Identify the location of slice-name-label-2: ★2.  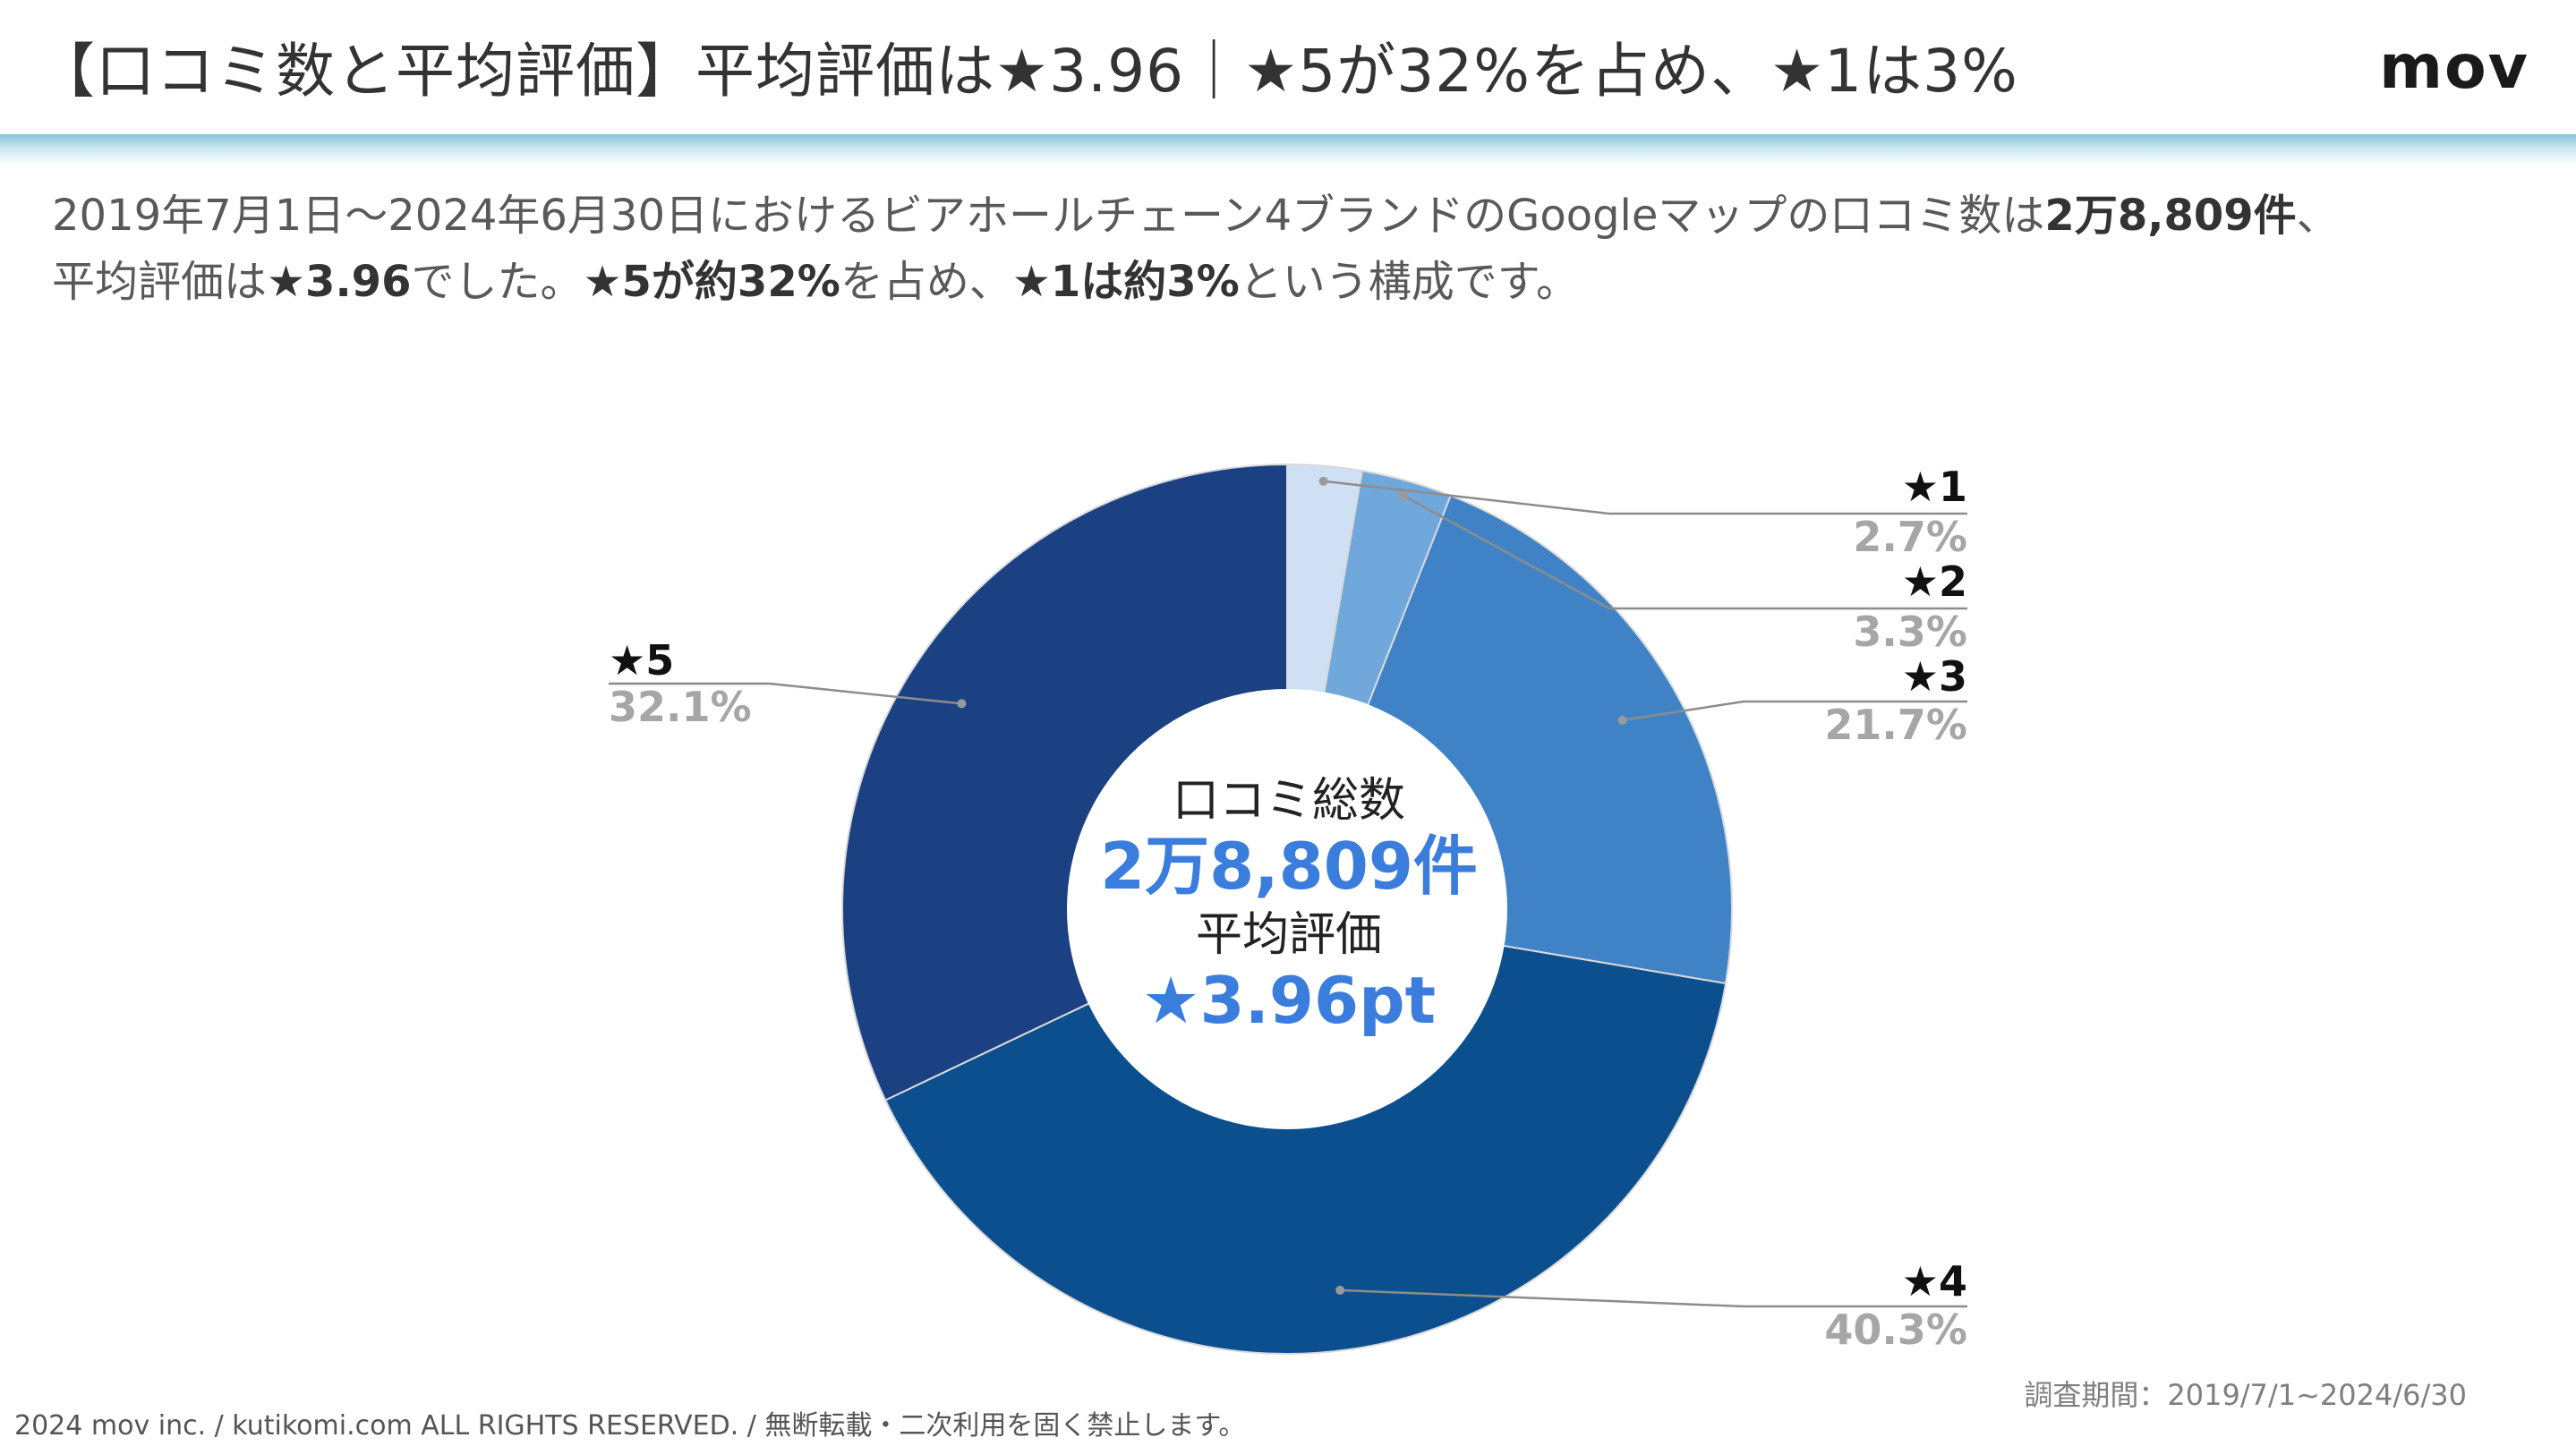
(1934, 581).